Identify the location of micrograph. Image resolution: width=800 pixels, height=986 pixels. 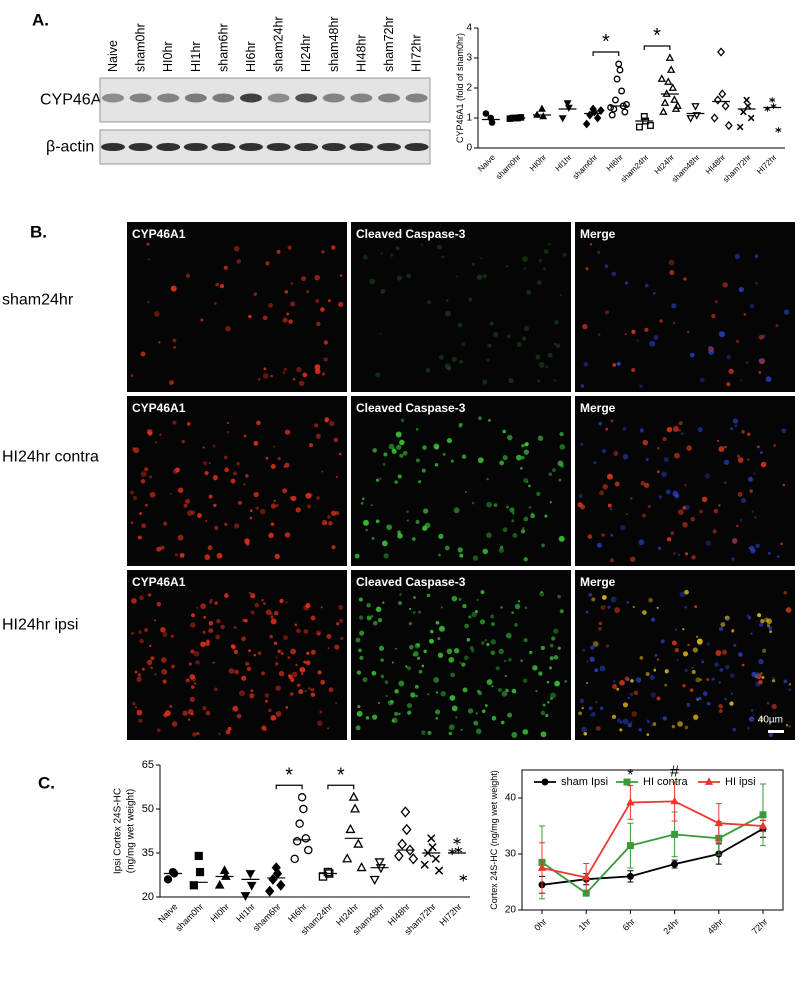
(237, 307).